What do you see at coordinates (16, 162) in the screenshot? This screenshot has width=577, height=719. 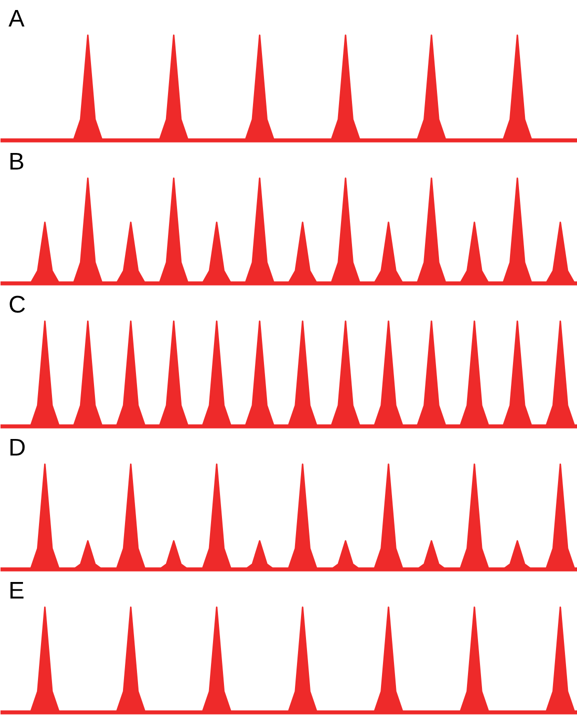 I see `chart-title: B` at bounding box center [16, 162].